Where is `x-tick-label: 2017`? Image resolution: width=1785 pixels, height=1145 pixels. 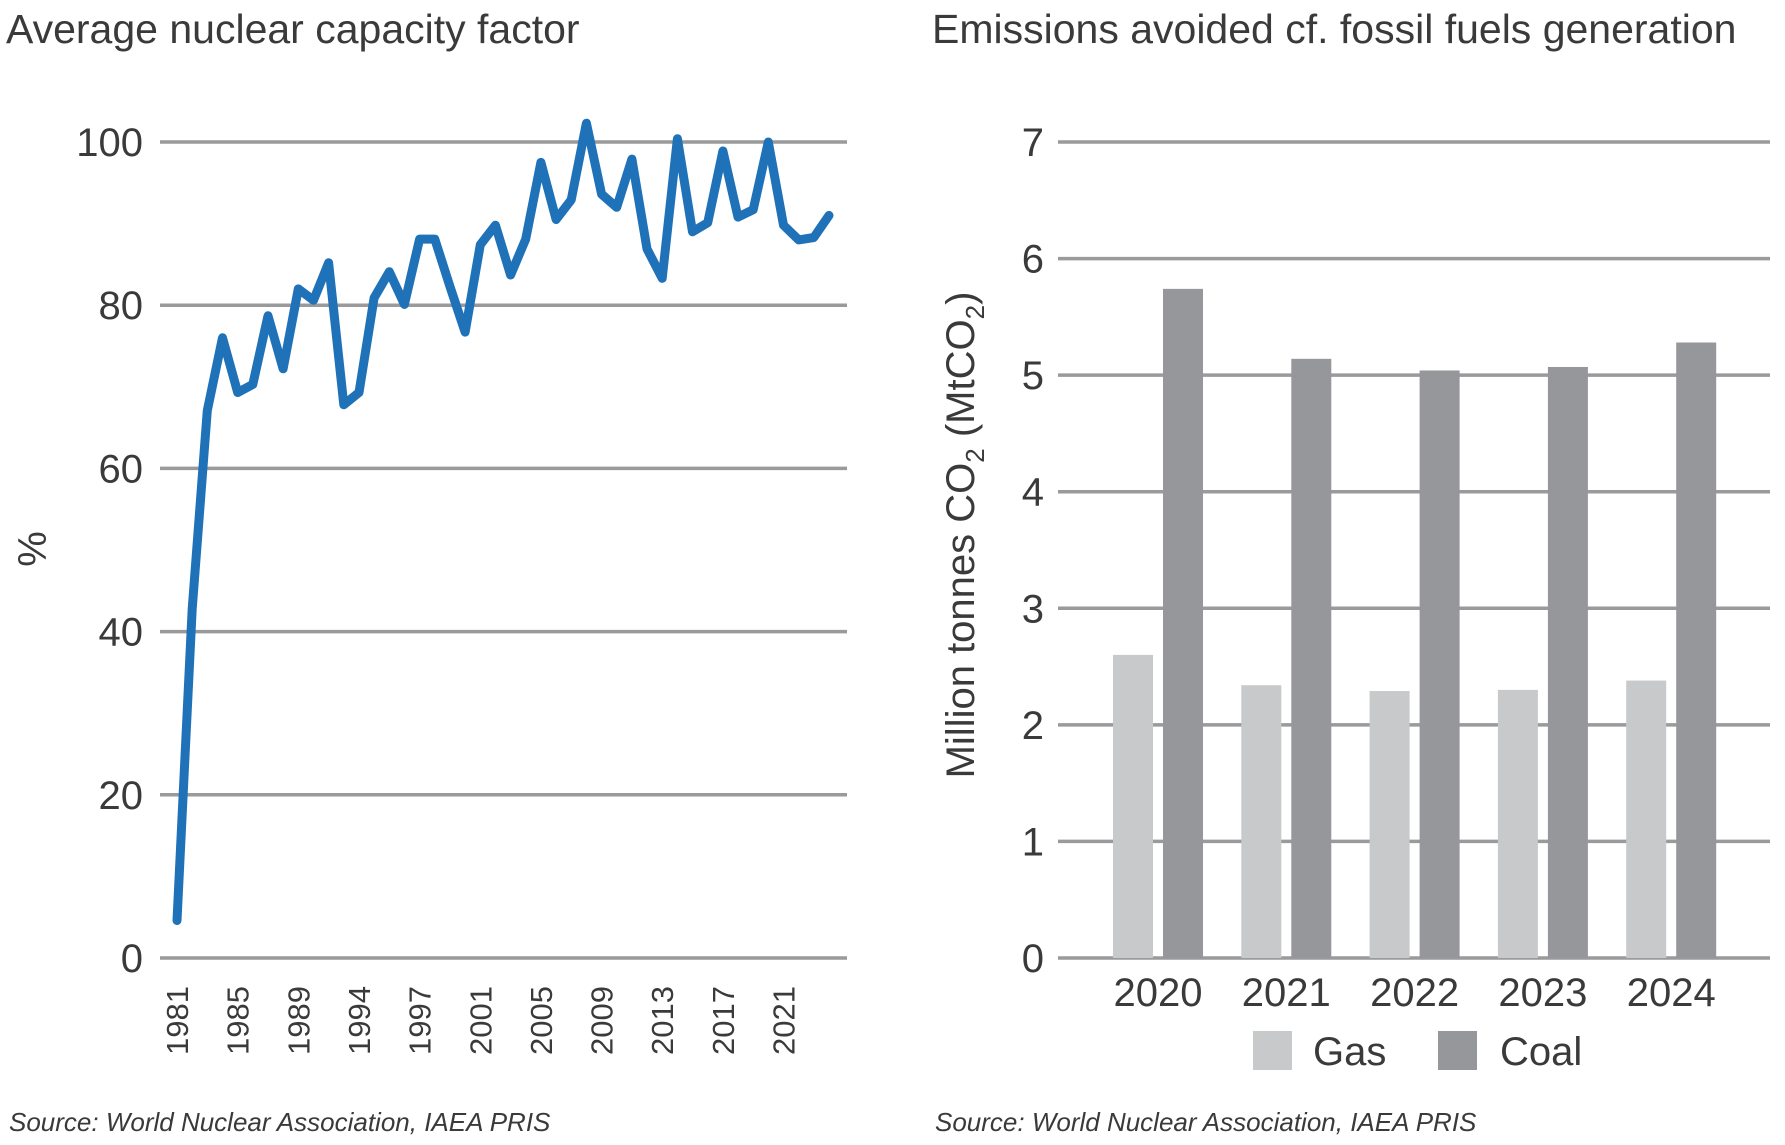 x-tick-label: 2017 is located at coordinates (723, 1020).